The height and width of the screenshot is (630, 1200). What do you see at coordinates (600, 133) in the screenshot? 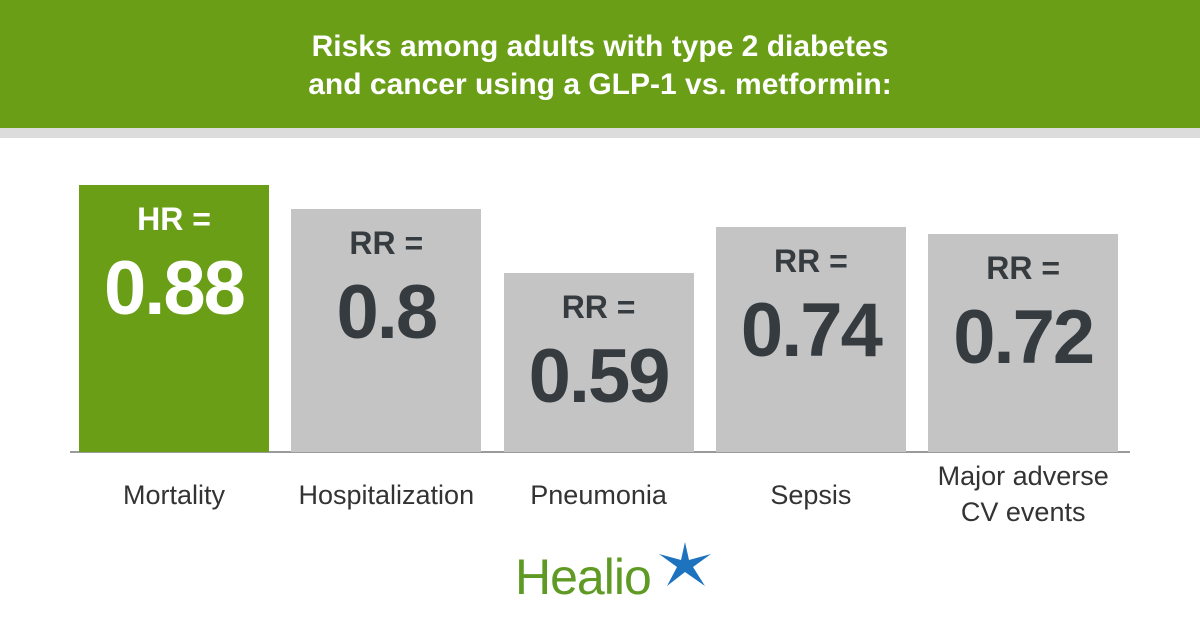
I see `header-strip` at bounding box center [600, 133].